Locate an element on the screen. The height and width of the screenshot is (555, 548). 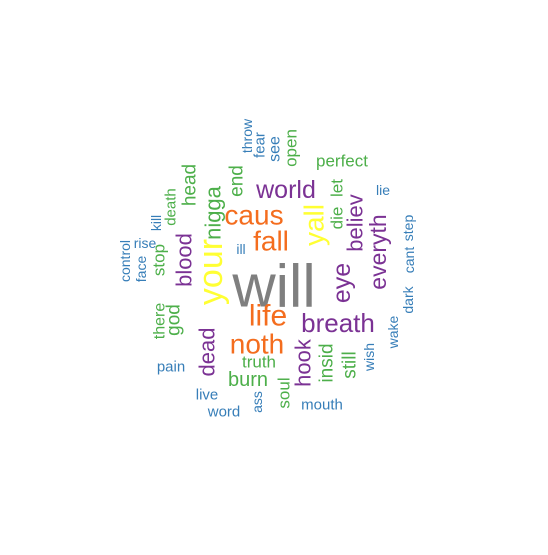
word-your: your is located at coordinates (211, 272).